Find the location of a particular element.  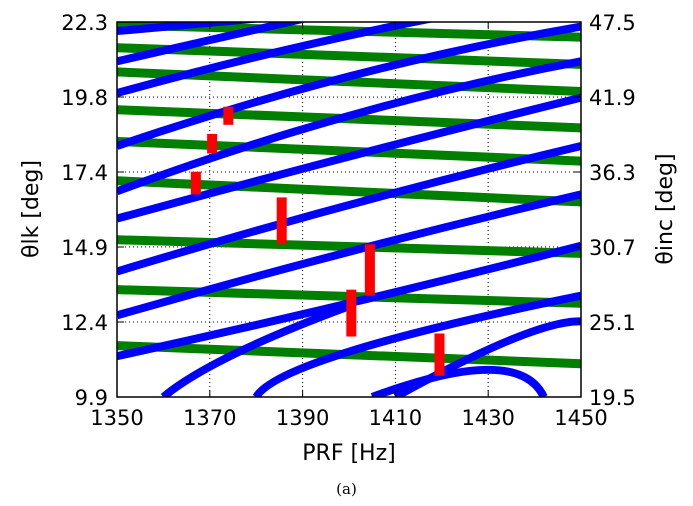

x-tick-label: 1410 is located at coordinates (395, 418).